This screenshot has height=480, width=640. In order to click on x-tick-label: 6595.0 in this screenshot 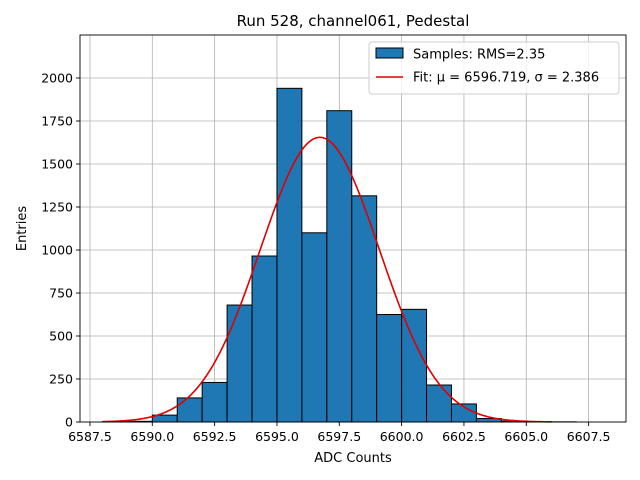, I will do `click(277, 436)`.